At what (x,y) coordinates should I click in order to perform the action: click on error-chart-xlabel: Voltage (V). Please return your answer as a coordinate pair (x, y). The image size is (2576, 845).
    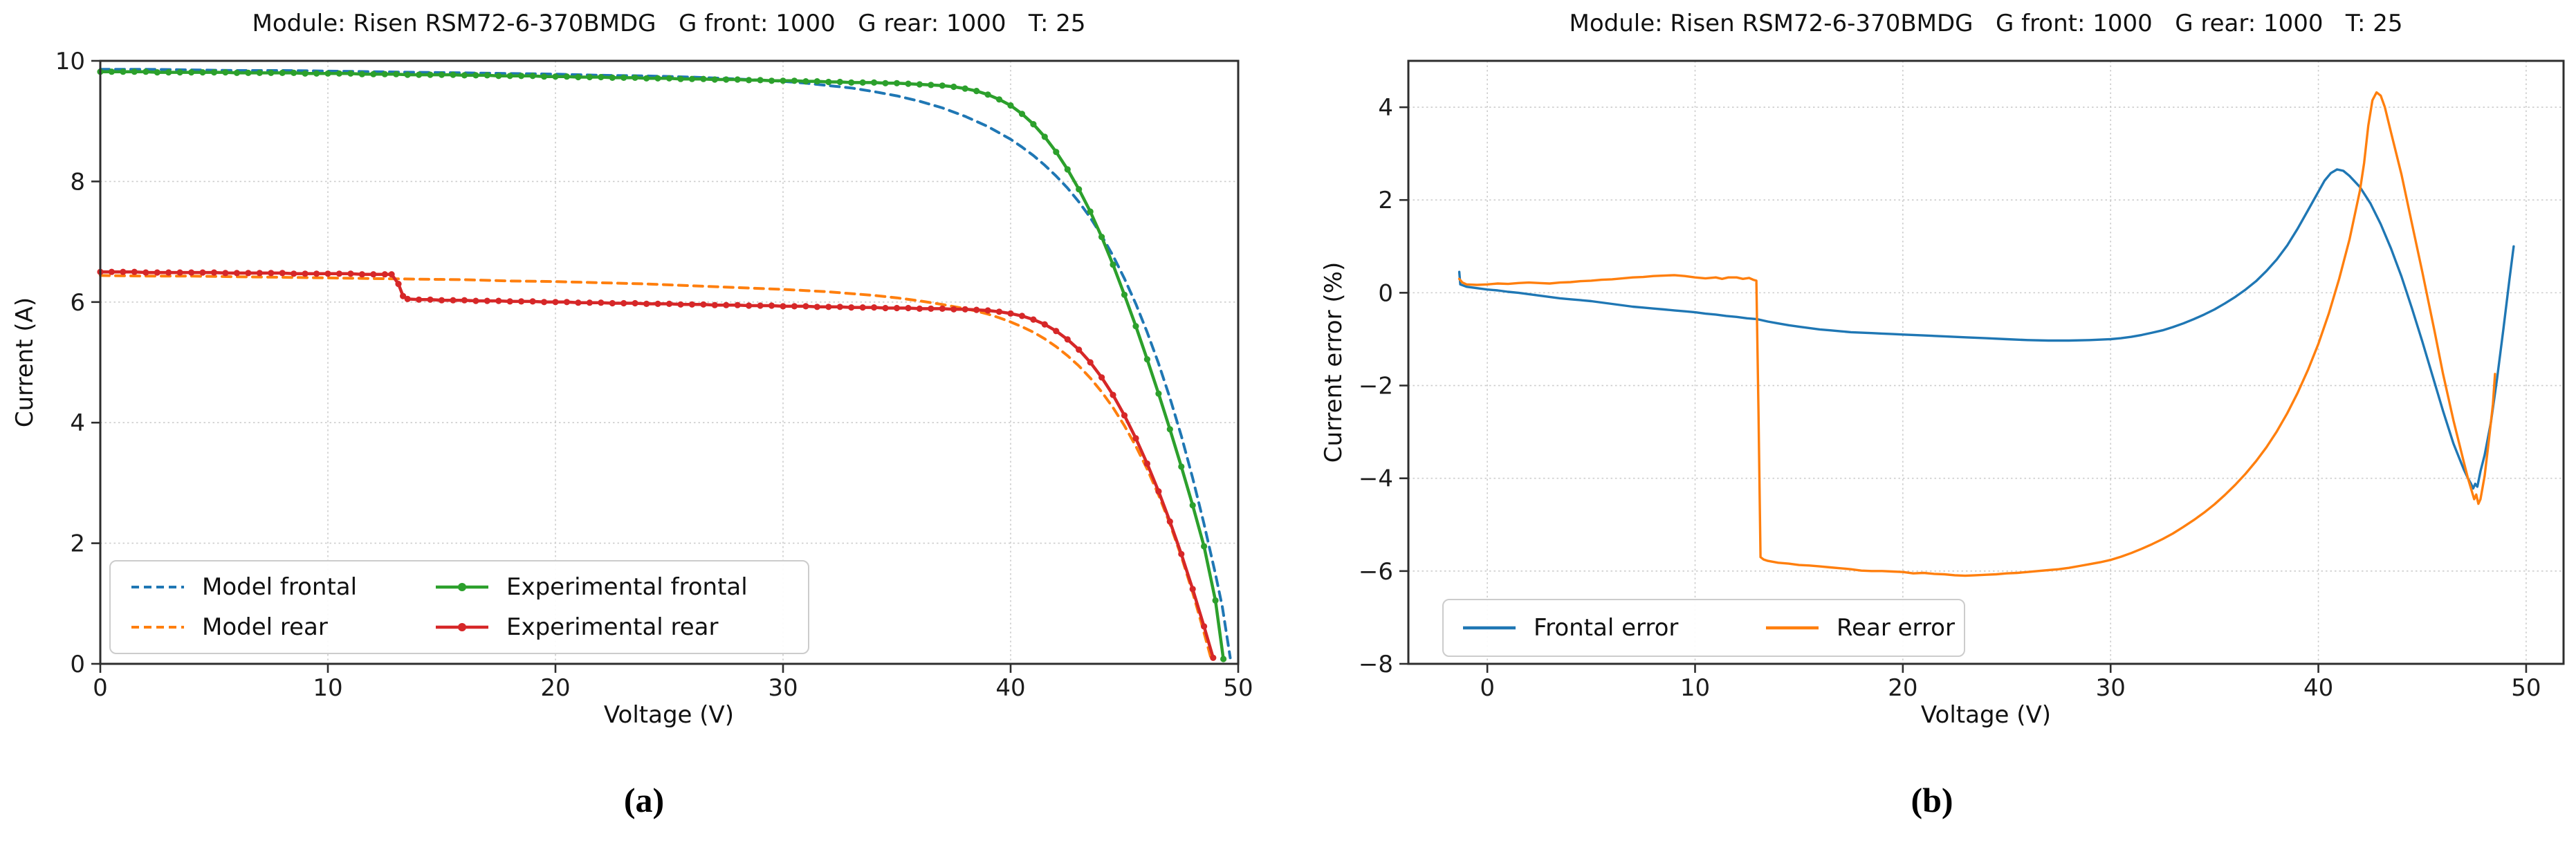
    Looking at the image, I should click on (1986, 715).